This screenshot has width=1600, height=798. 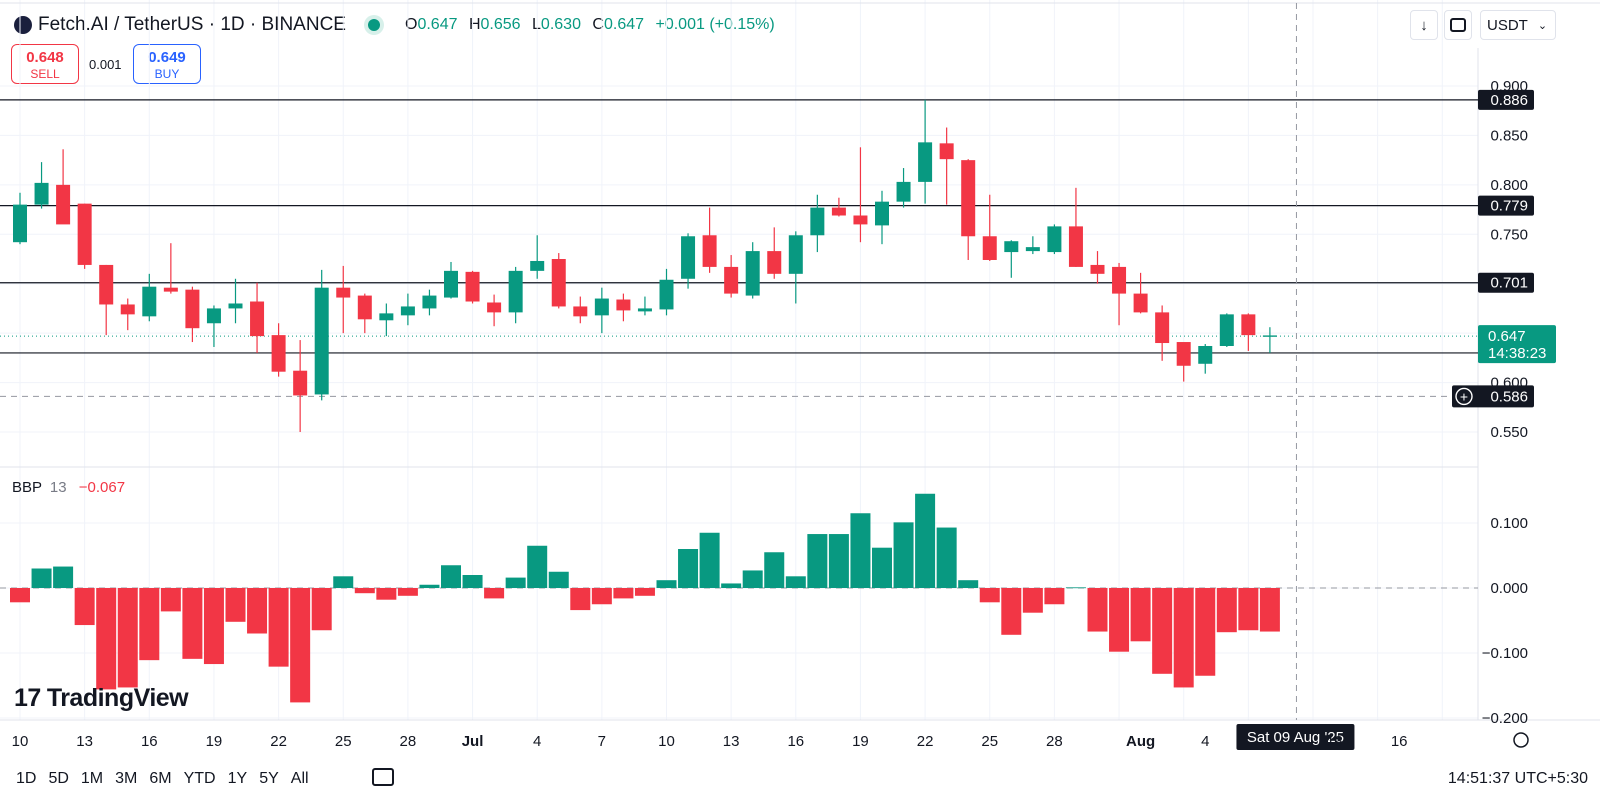 I want to click on fetch-ai-logo-icon, so click(x=23, y=25).